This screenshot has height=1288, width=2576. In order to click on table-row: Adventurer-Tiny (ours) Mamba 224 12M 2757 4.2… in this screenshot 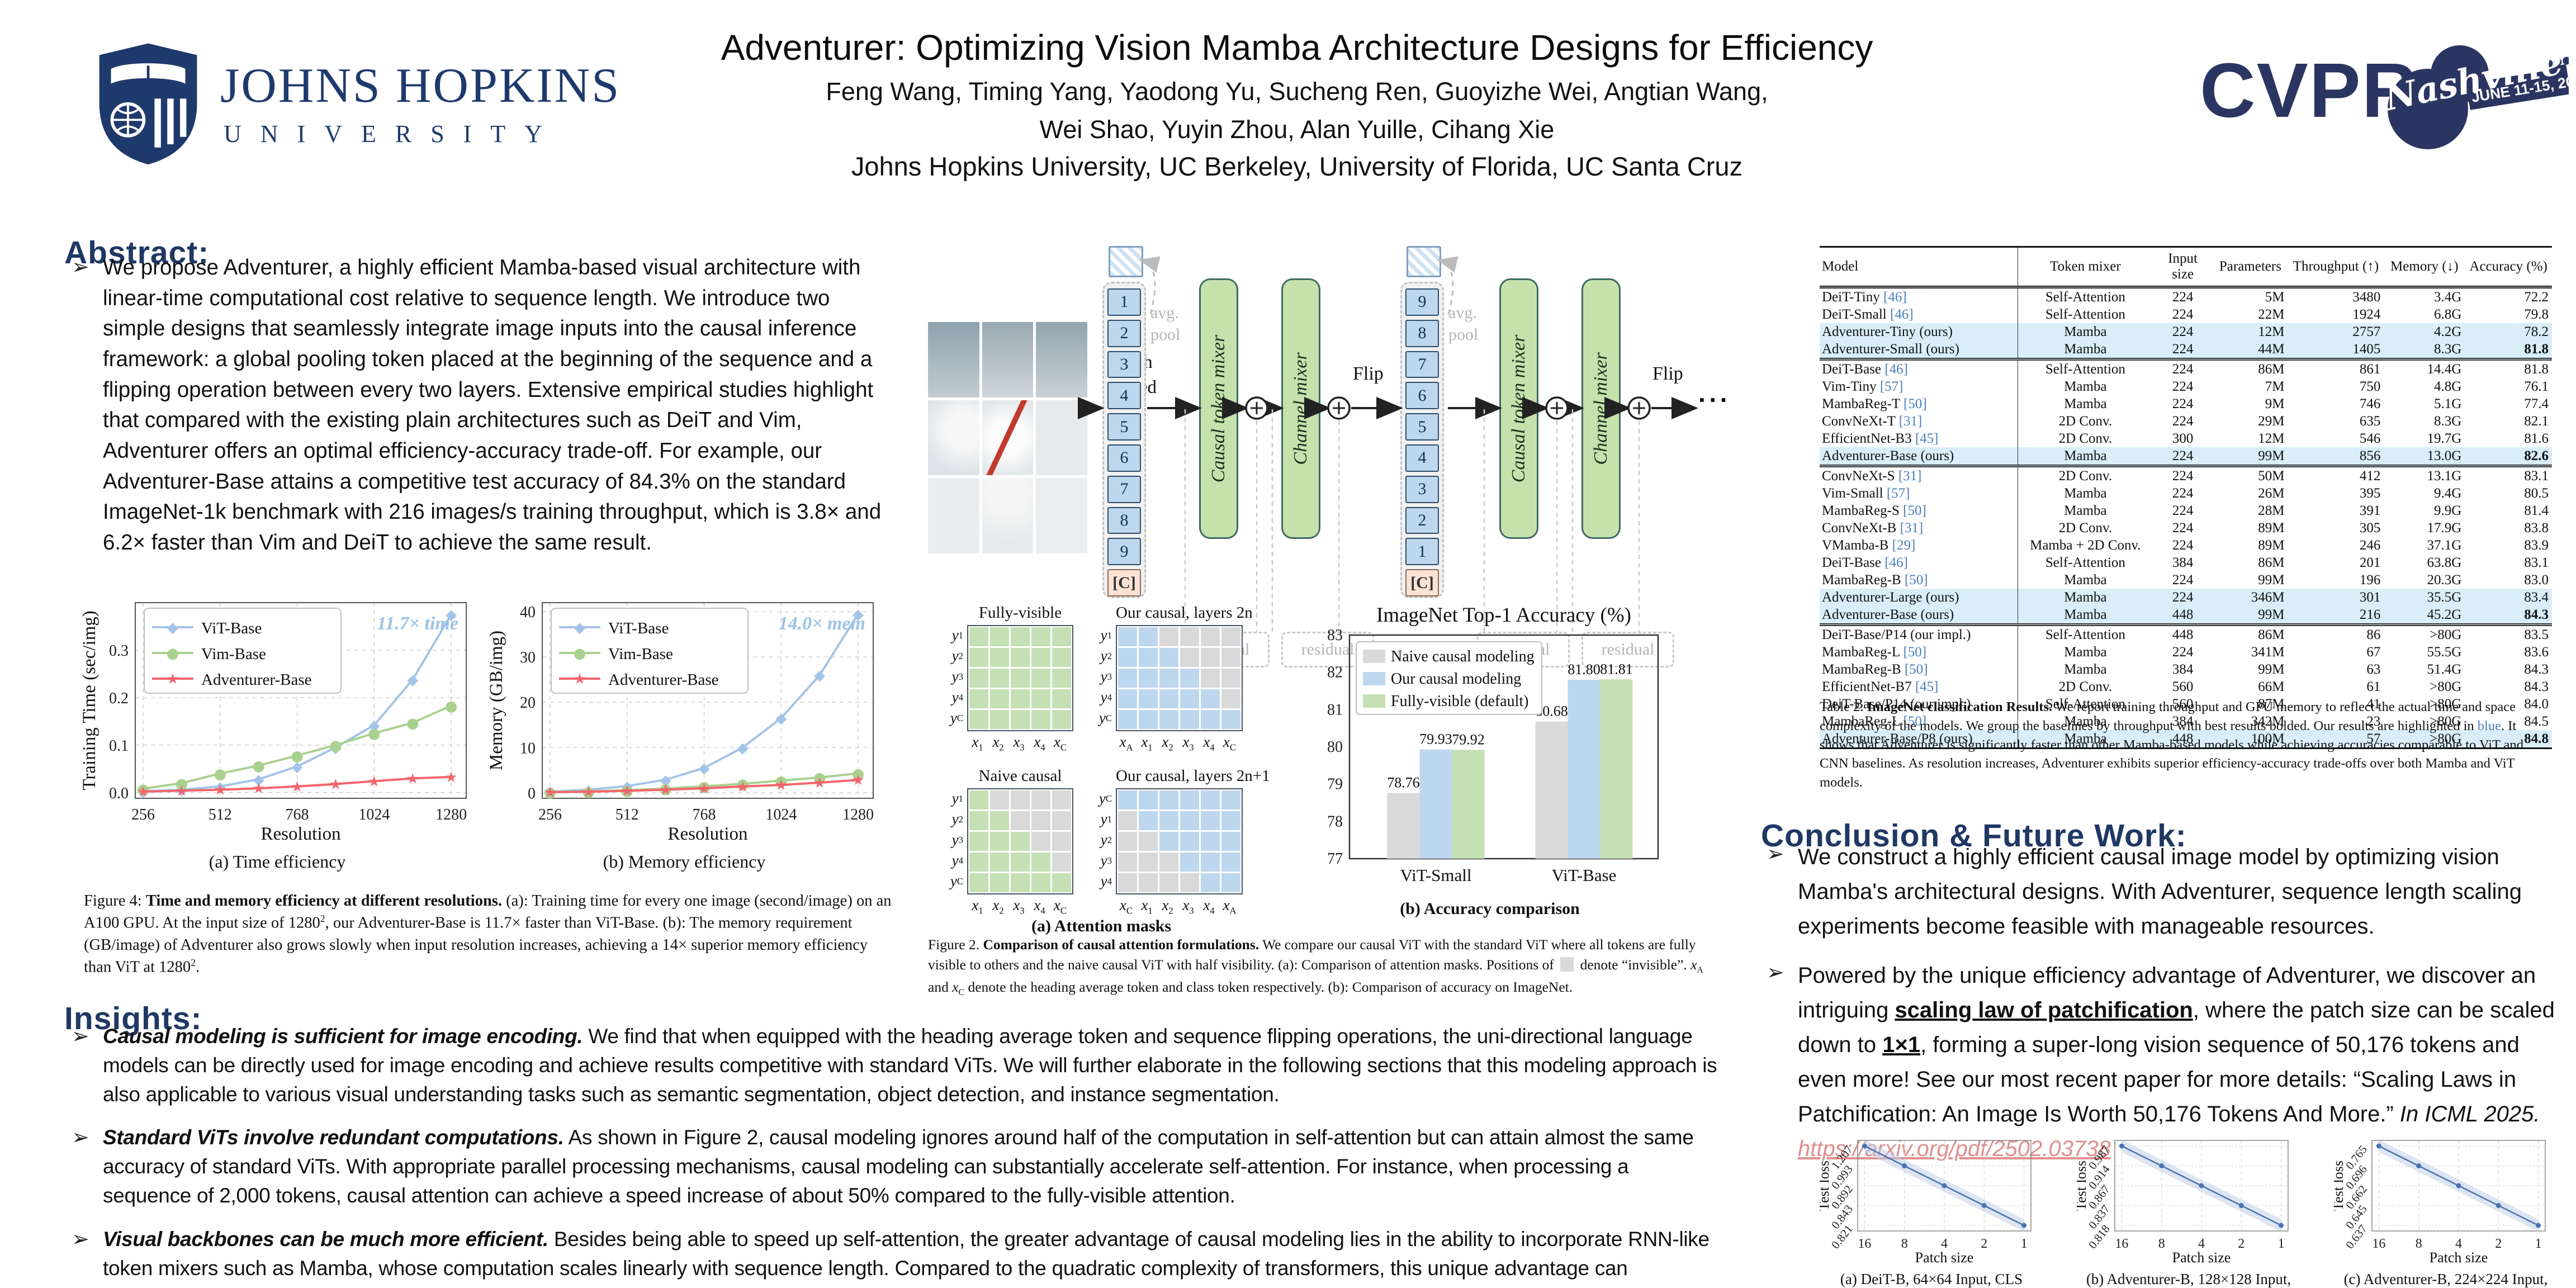, I will do `click(2186, 332)`.